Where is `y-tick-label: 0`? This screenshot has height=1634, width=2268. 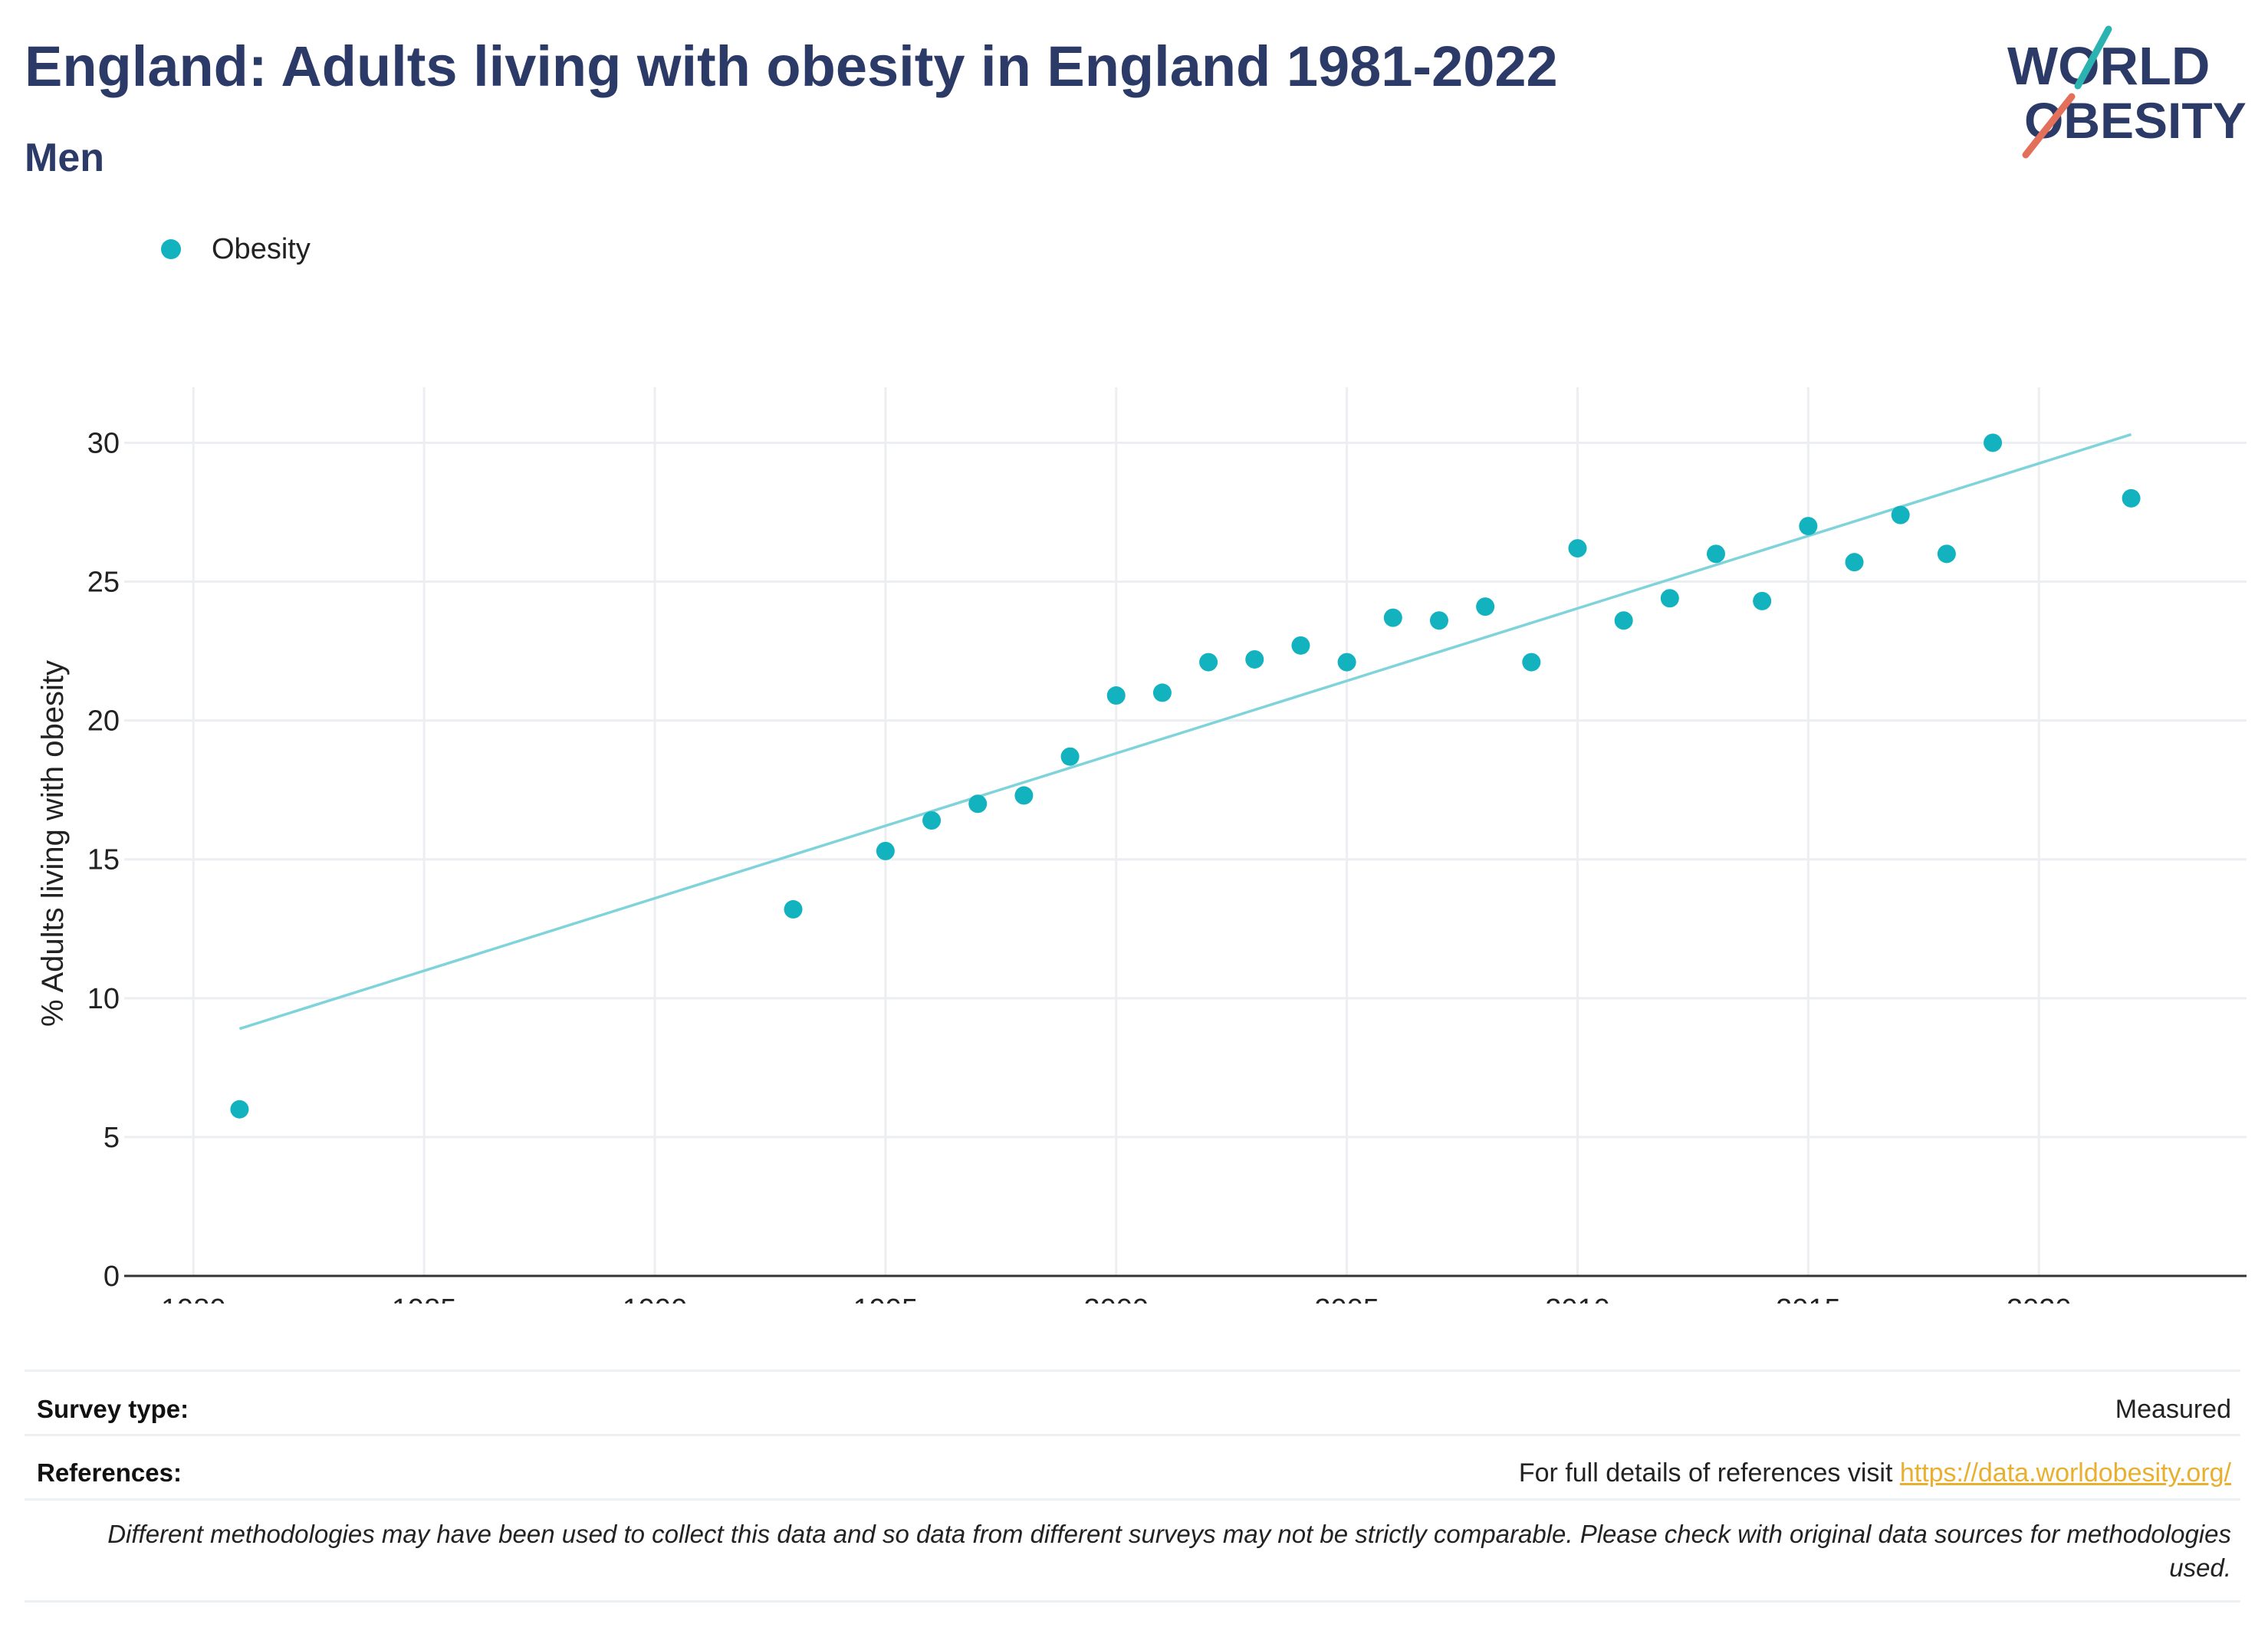
y-tick-label: 0 is located at coordinates (112, 1277).